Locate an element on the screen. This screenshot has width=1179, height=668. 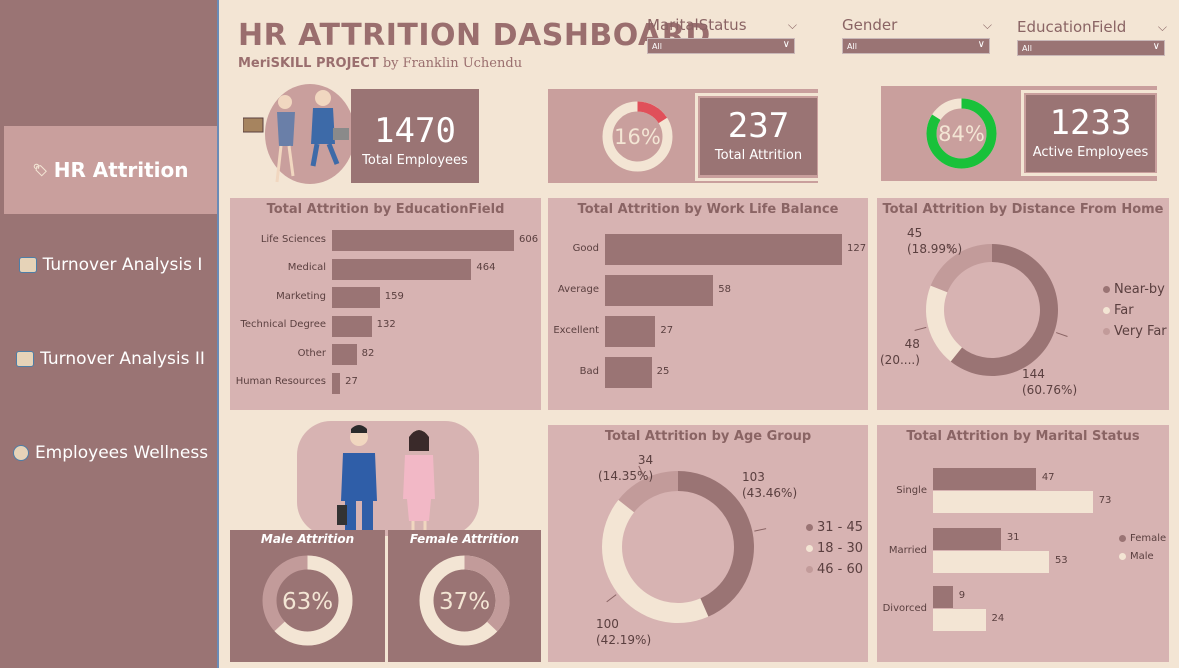
filter-gender: Gender ⌵ All ∨ is located at coordinates (917, 35).